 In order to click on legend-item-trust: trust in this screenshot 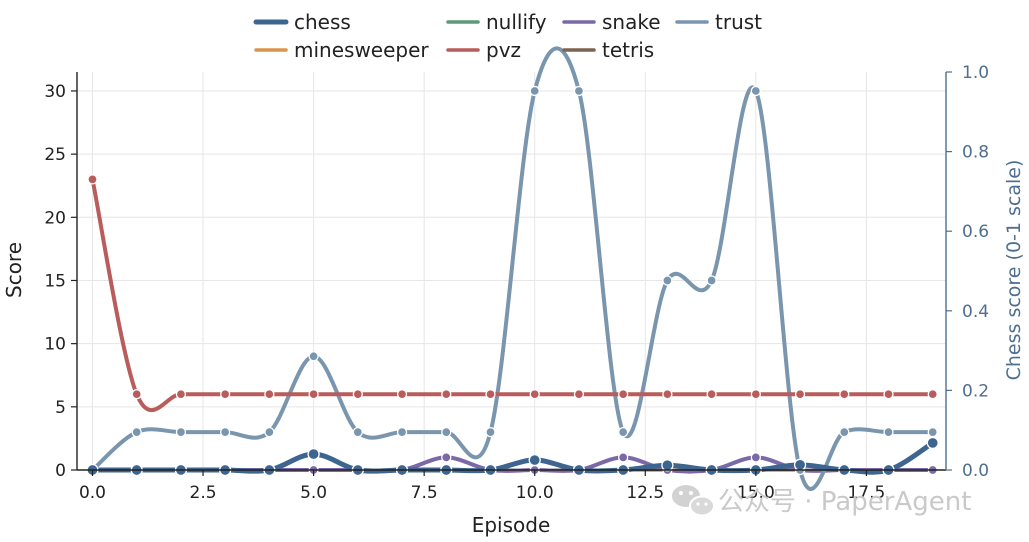, I will do `click(718, 22)`.